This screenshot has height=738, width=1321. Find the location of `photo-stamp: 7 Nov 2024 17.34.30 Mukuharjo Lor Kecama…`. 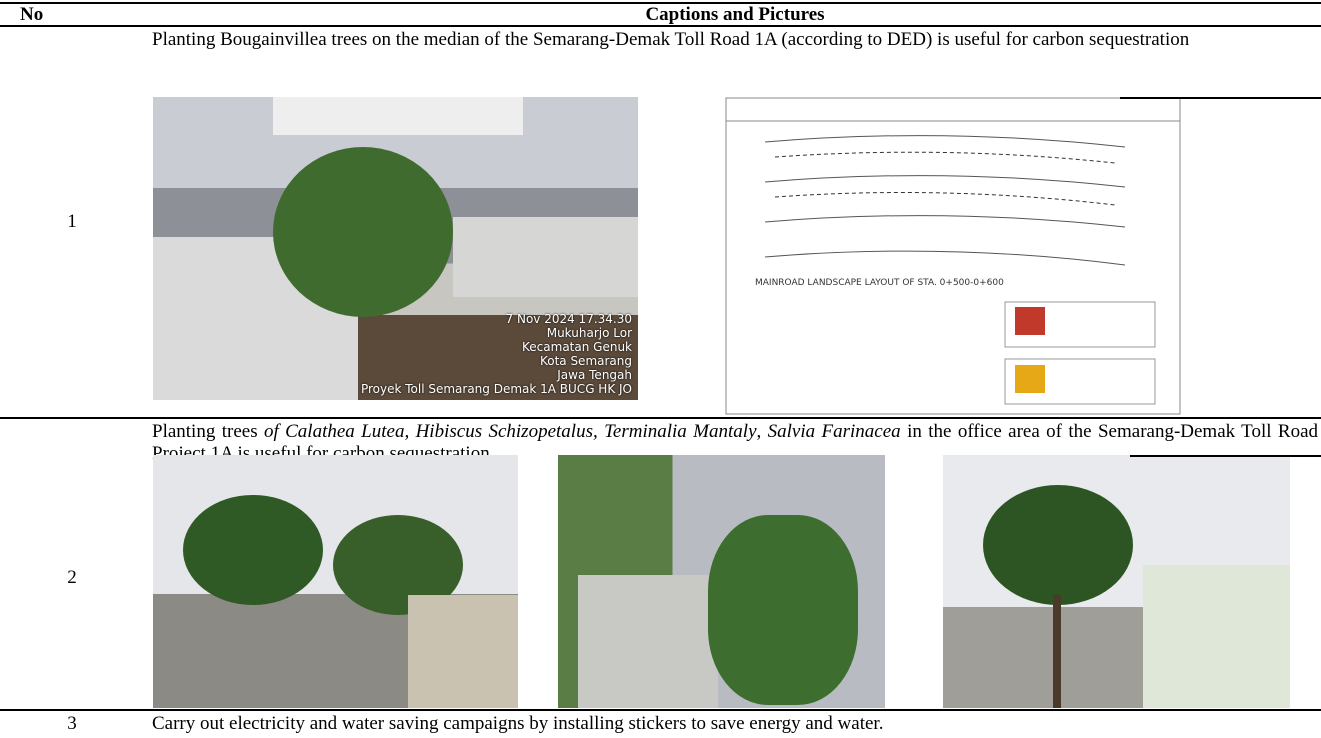

photo-stamp: 7 Nov 2024 17.34.30 Mukuharjo Lor Kecama… is located at coordinates (496, 354).